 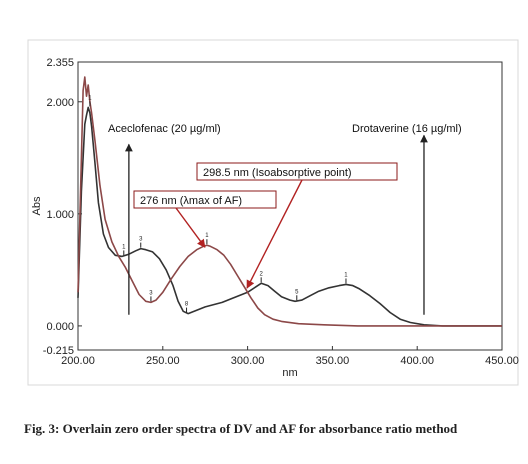 I want to click on lambda-max-arrow, so click(x=190, y=227).